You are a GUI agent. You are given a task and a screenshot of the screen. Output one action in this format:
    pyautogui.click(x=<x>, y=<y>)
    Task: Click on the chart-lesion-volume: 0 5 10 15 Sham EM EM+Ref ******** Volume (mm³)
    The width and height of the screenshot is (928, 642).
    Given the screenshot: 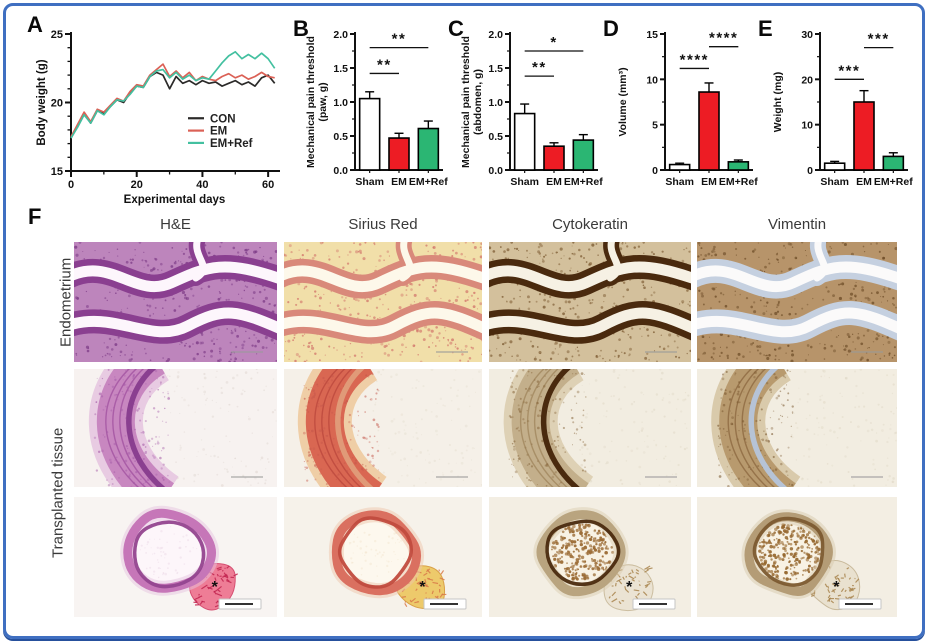 What is the action you would take?
    pyautogui.click(x=687, y=108)
    